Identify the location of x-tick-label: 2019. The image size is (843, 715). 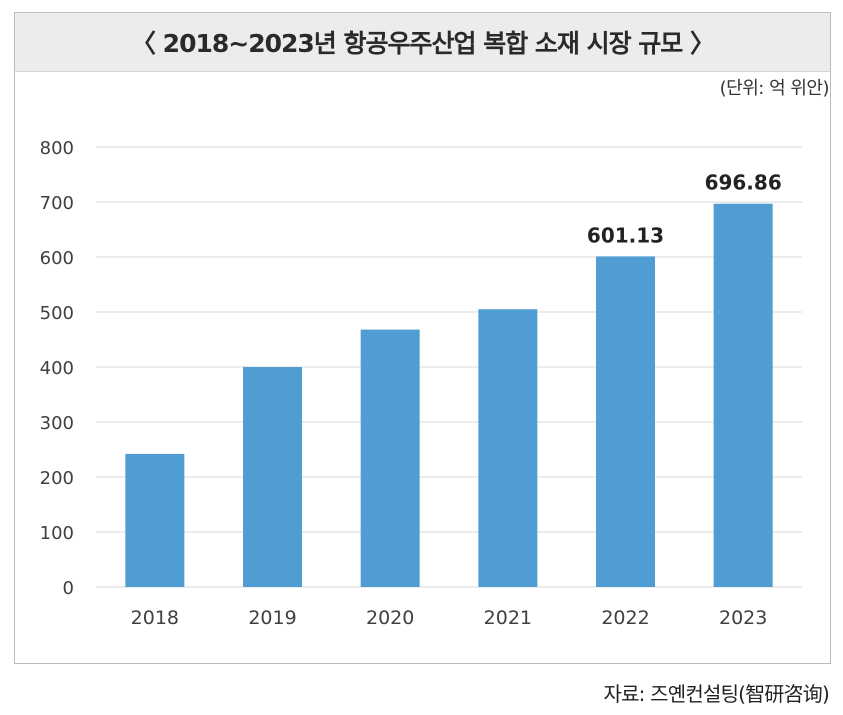
(272, 618).